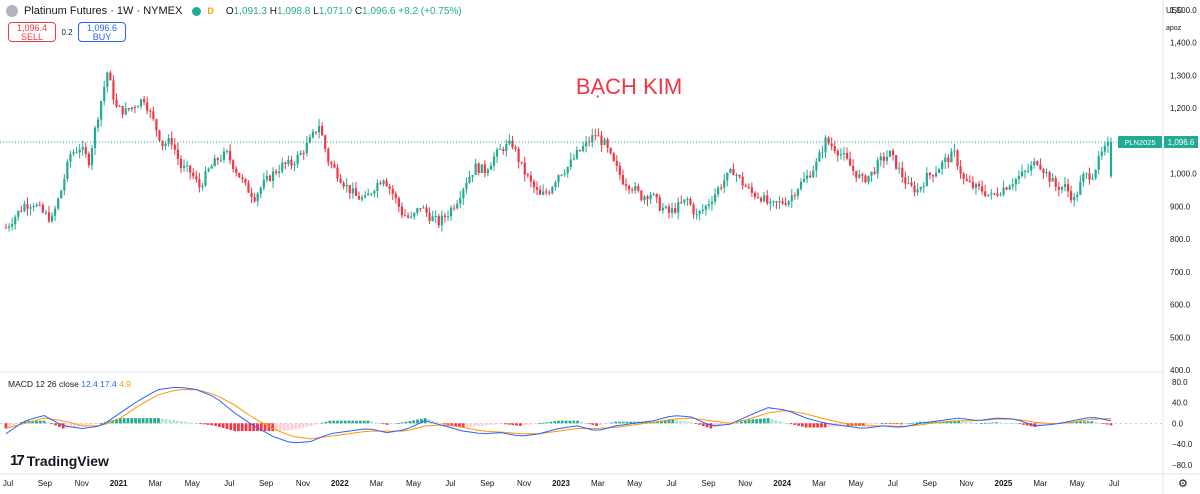  I want to click on scale-mode: apoz, so click(1174, 28).